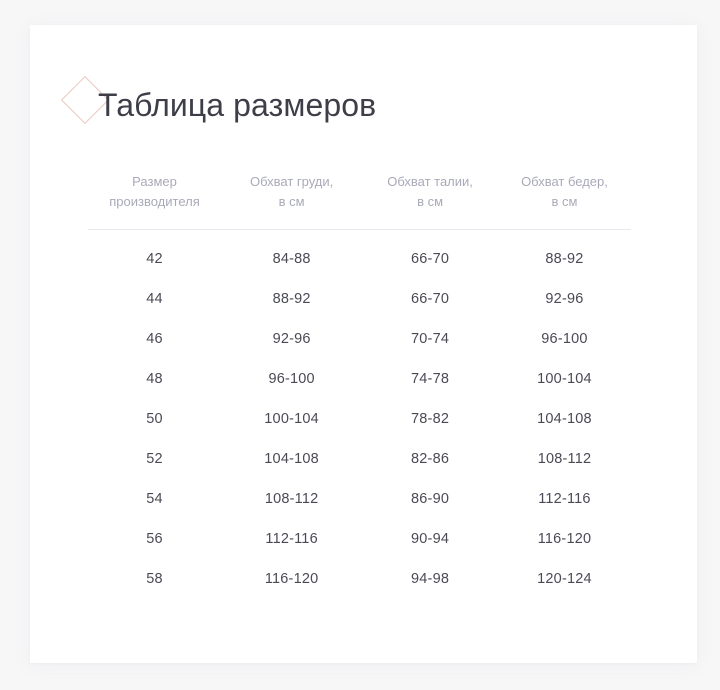  What do you see at coordinates (564, 419) in the screenshot?
I see `cell-hips: 104-108` at bounding box center [564, 419].